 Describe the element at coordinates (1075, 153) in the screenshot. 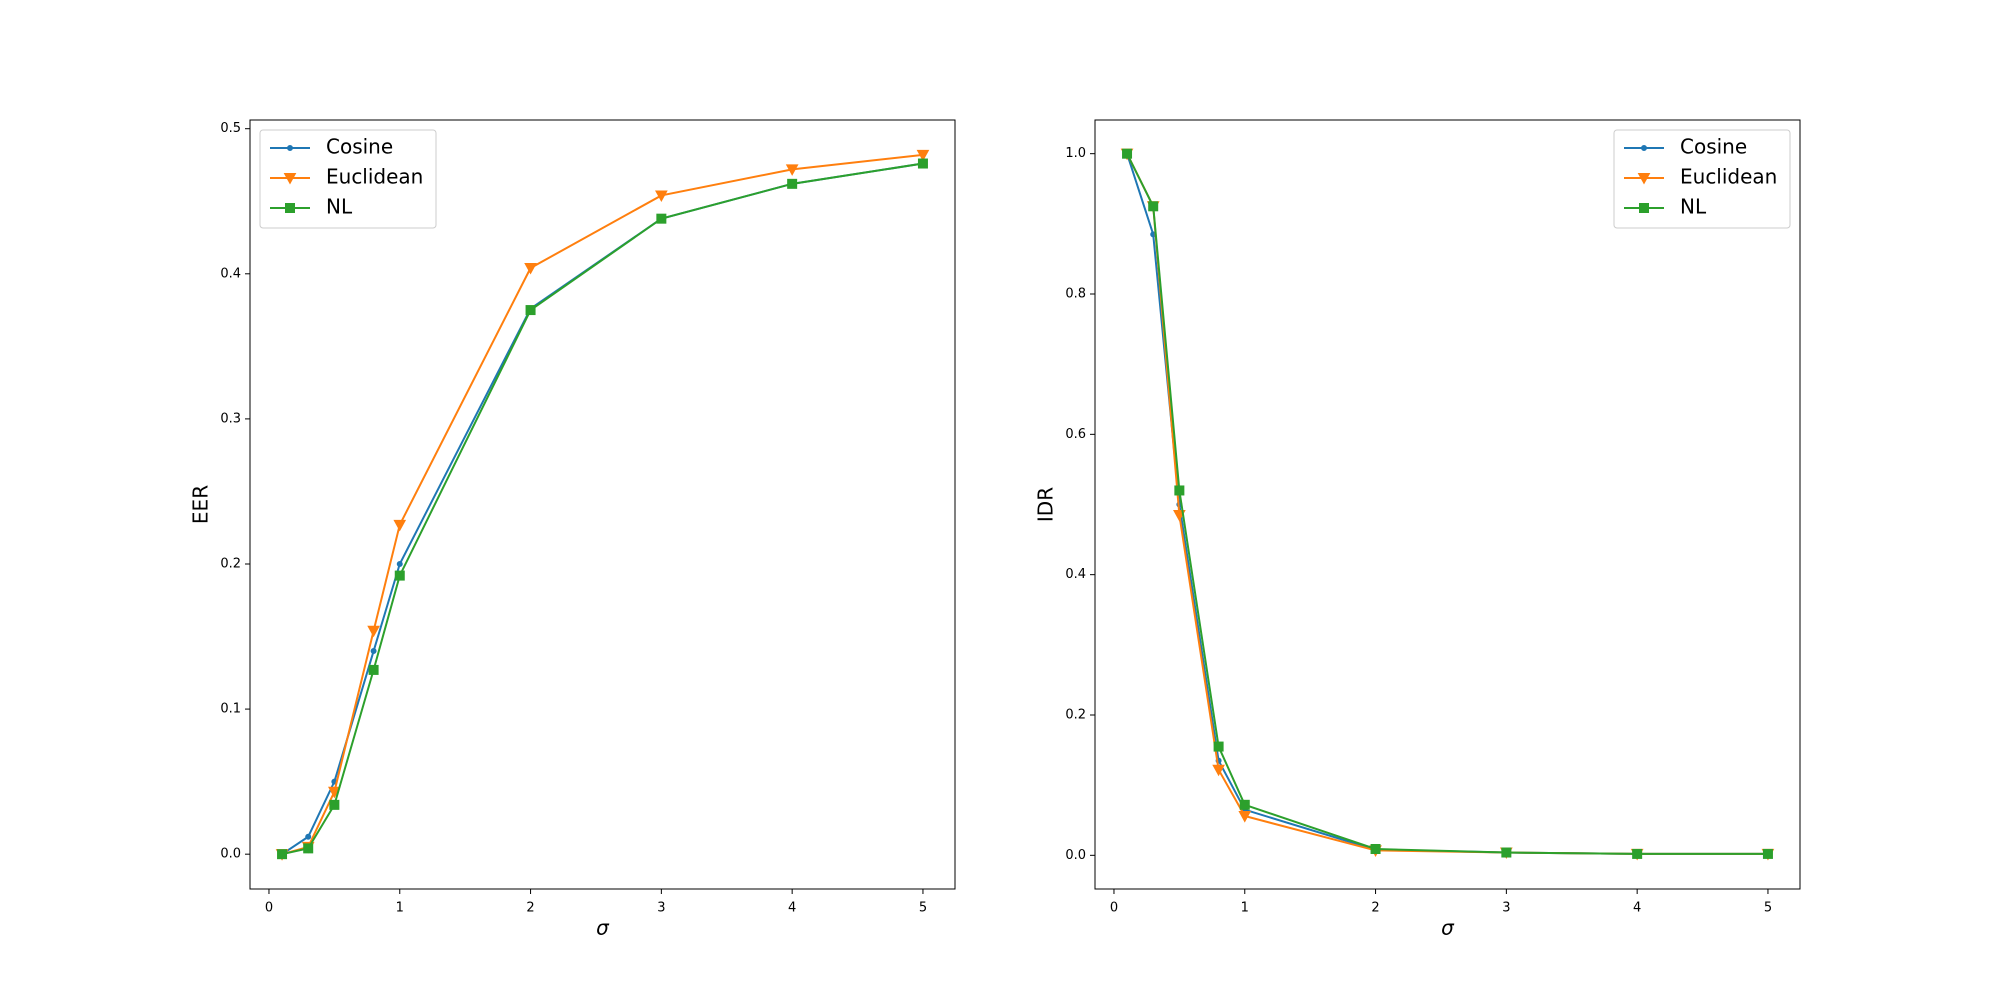

I see `y-tick-label: 1.0` at that location.